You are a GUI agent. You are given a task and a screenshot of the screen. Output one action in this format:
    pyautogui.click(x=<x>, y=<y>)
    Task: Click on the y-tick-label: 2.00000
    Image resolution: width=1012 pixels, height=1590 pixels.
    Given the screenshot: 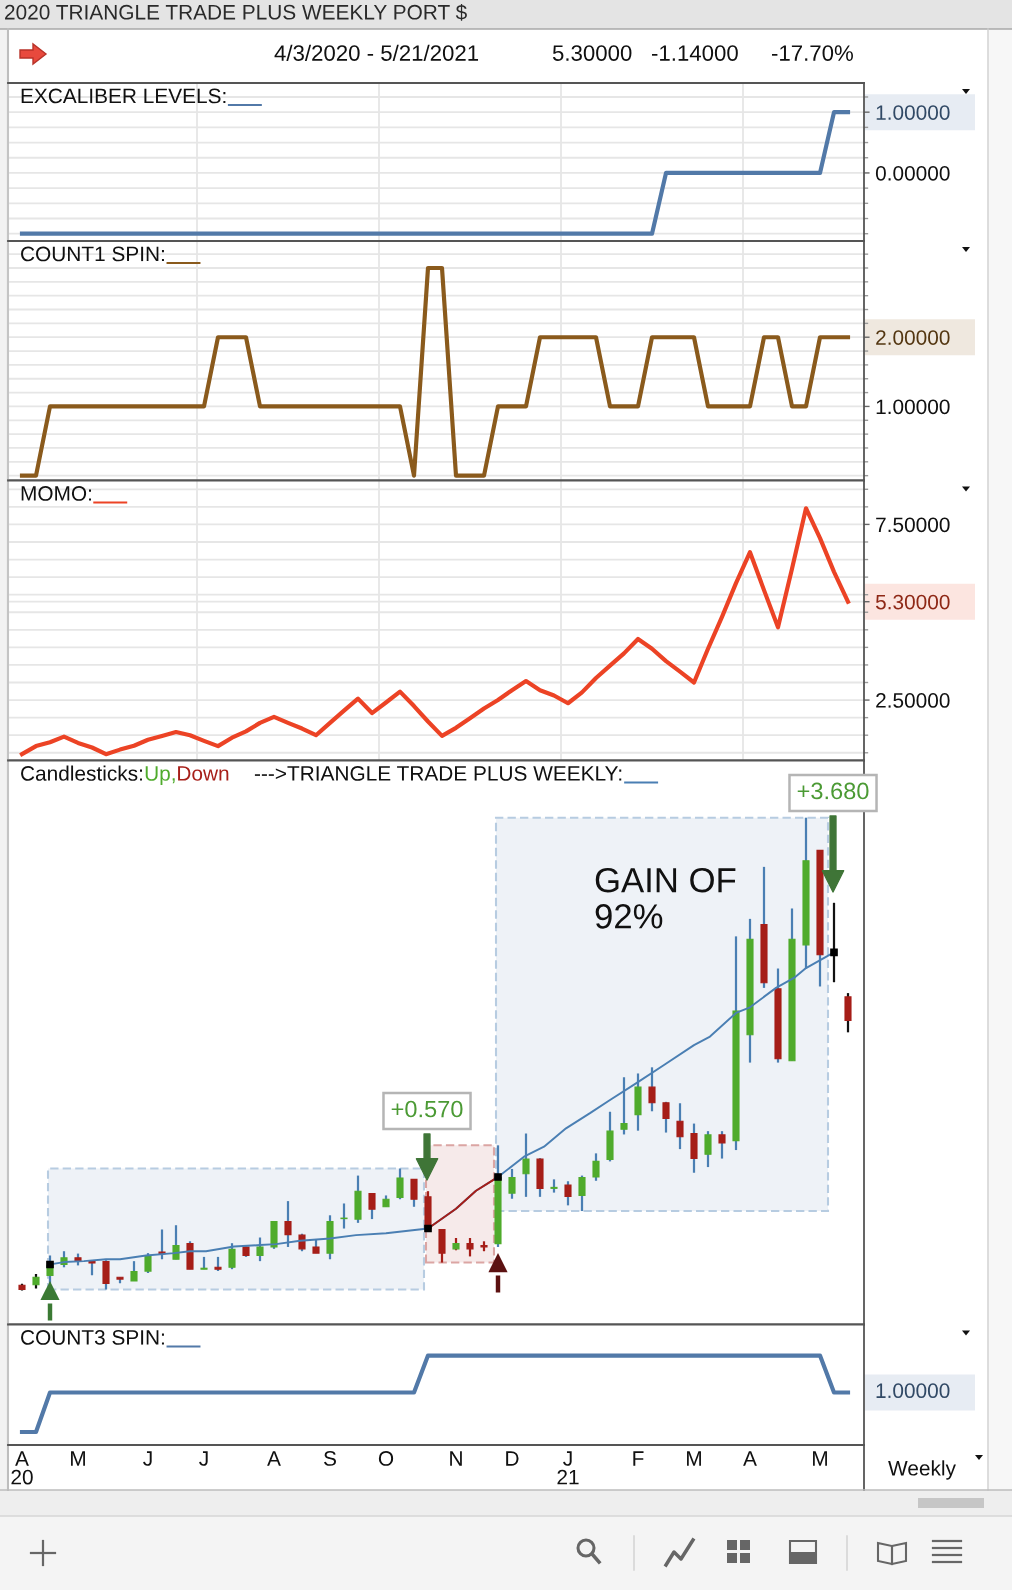 What is the action you would take?
    pyautogui.click(x=913, y=337)
    